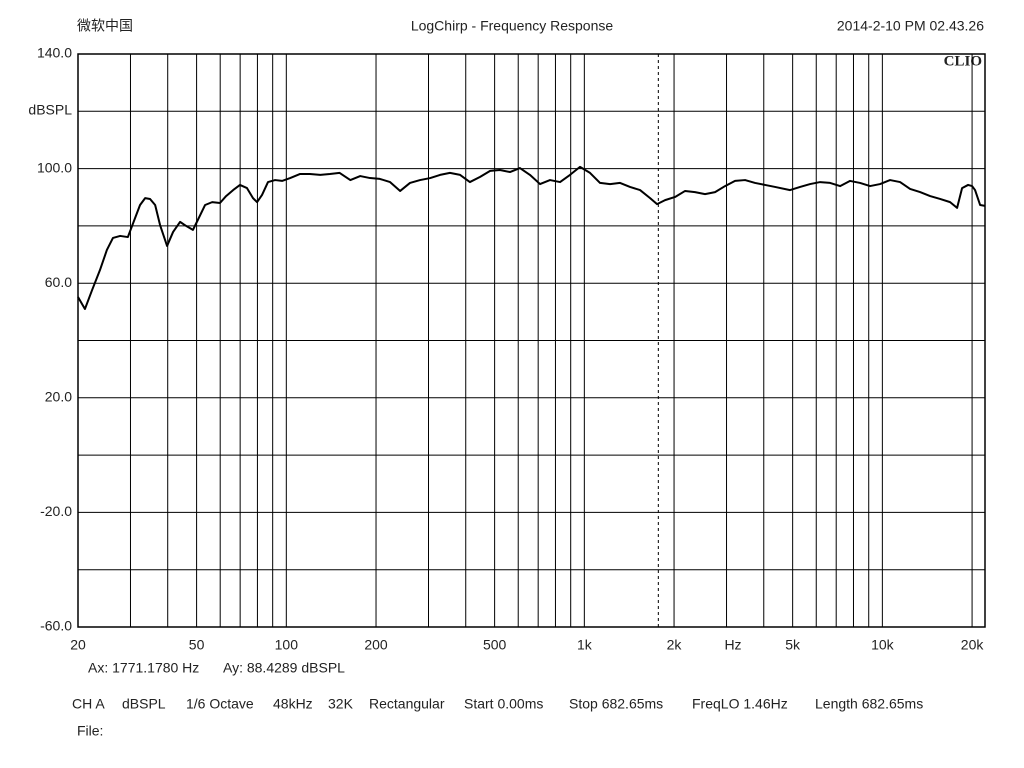 The image size is (1024, 768). I want to click on x-axis-label: Hz, so click(732, 645).